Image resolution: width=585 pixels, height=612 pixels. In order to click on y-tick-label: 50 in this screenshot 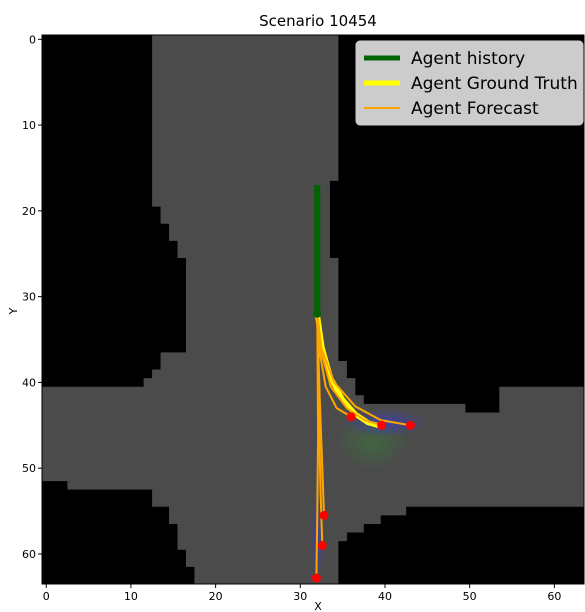, I will do `click(29, 468)`.